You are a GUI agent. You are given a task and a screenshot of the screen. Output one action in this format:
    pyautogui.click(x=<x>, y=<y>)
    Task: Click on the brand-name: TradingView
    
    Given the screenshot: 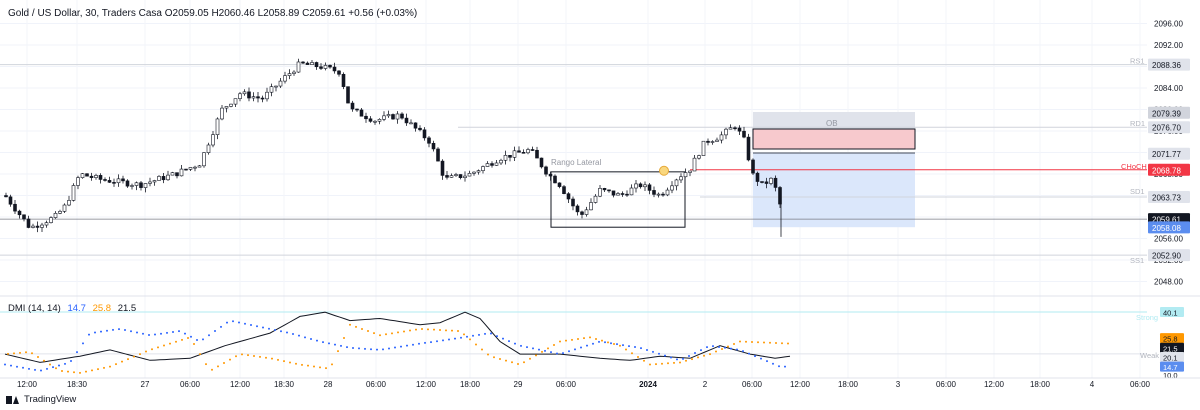 What is the action you would take?
    pyautogui.click(x=50, y=399)
    